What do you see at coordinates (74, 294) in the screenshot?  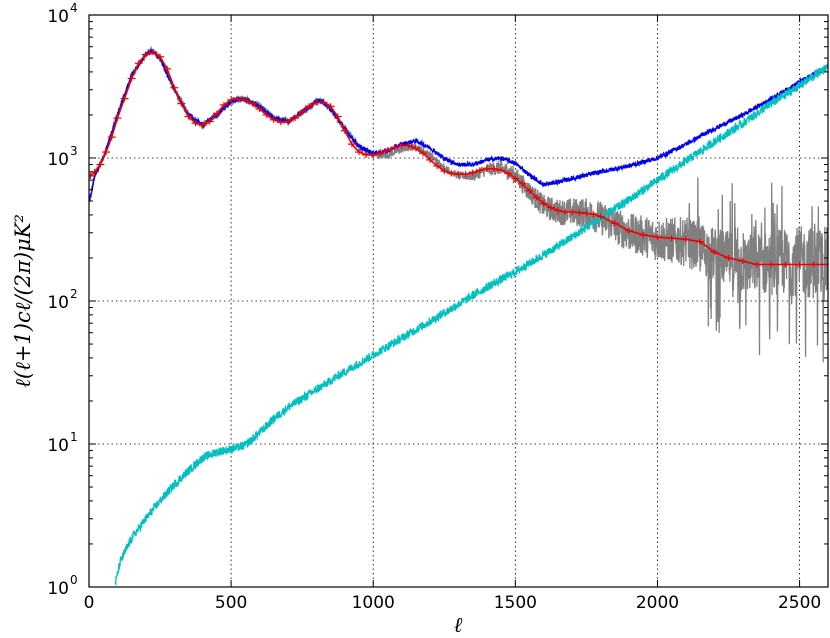 I see `y-tick-exponent: 2` at bounding box center [74, 294].